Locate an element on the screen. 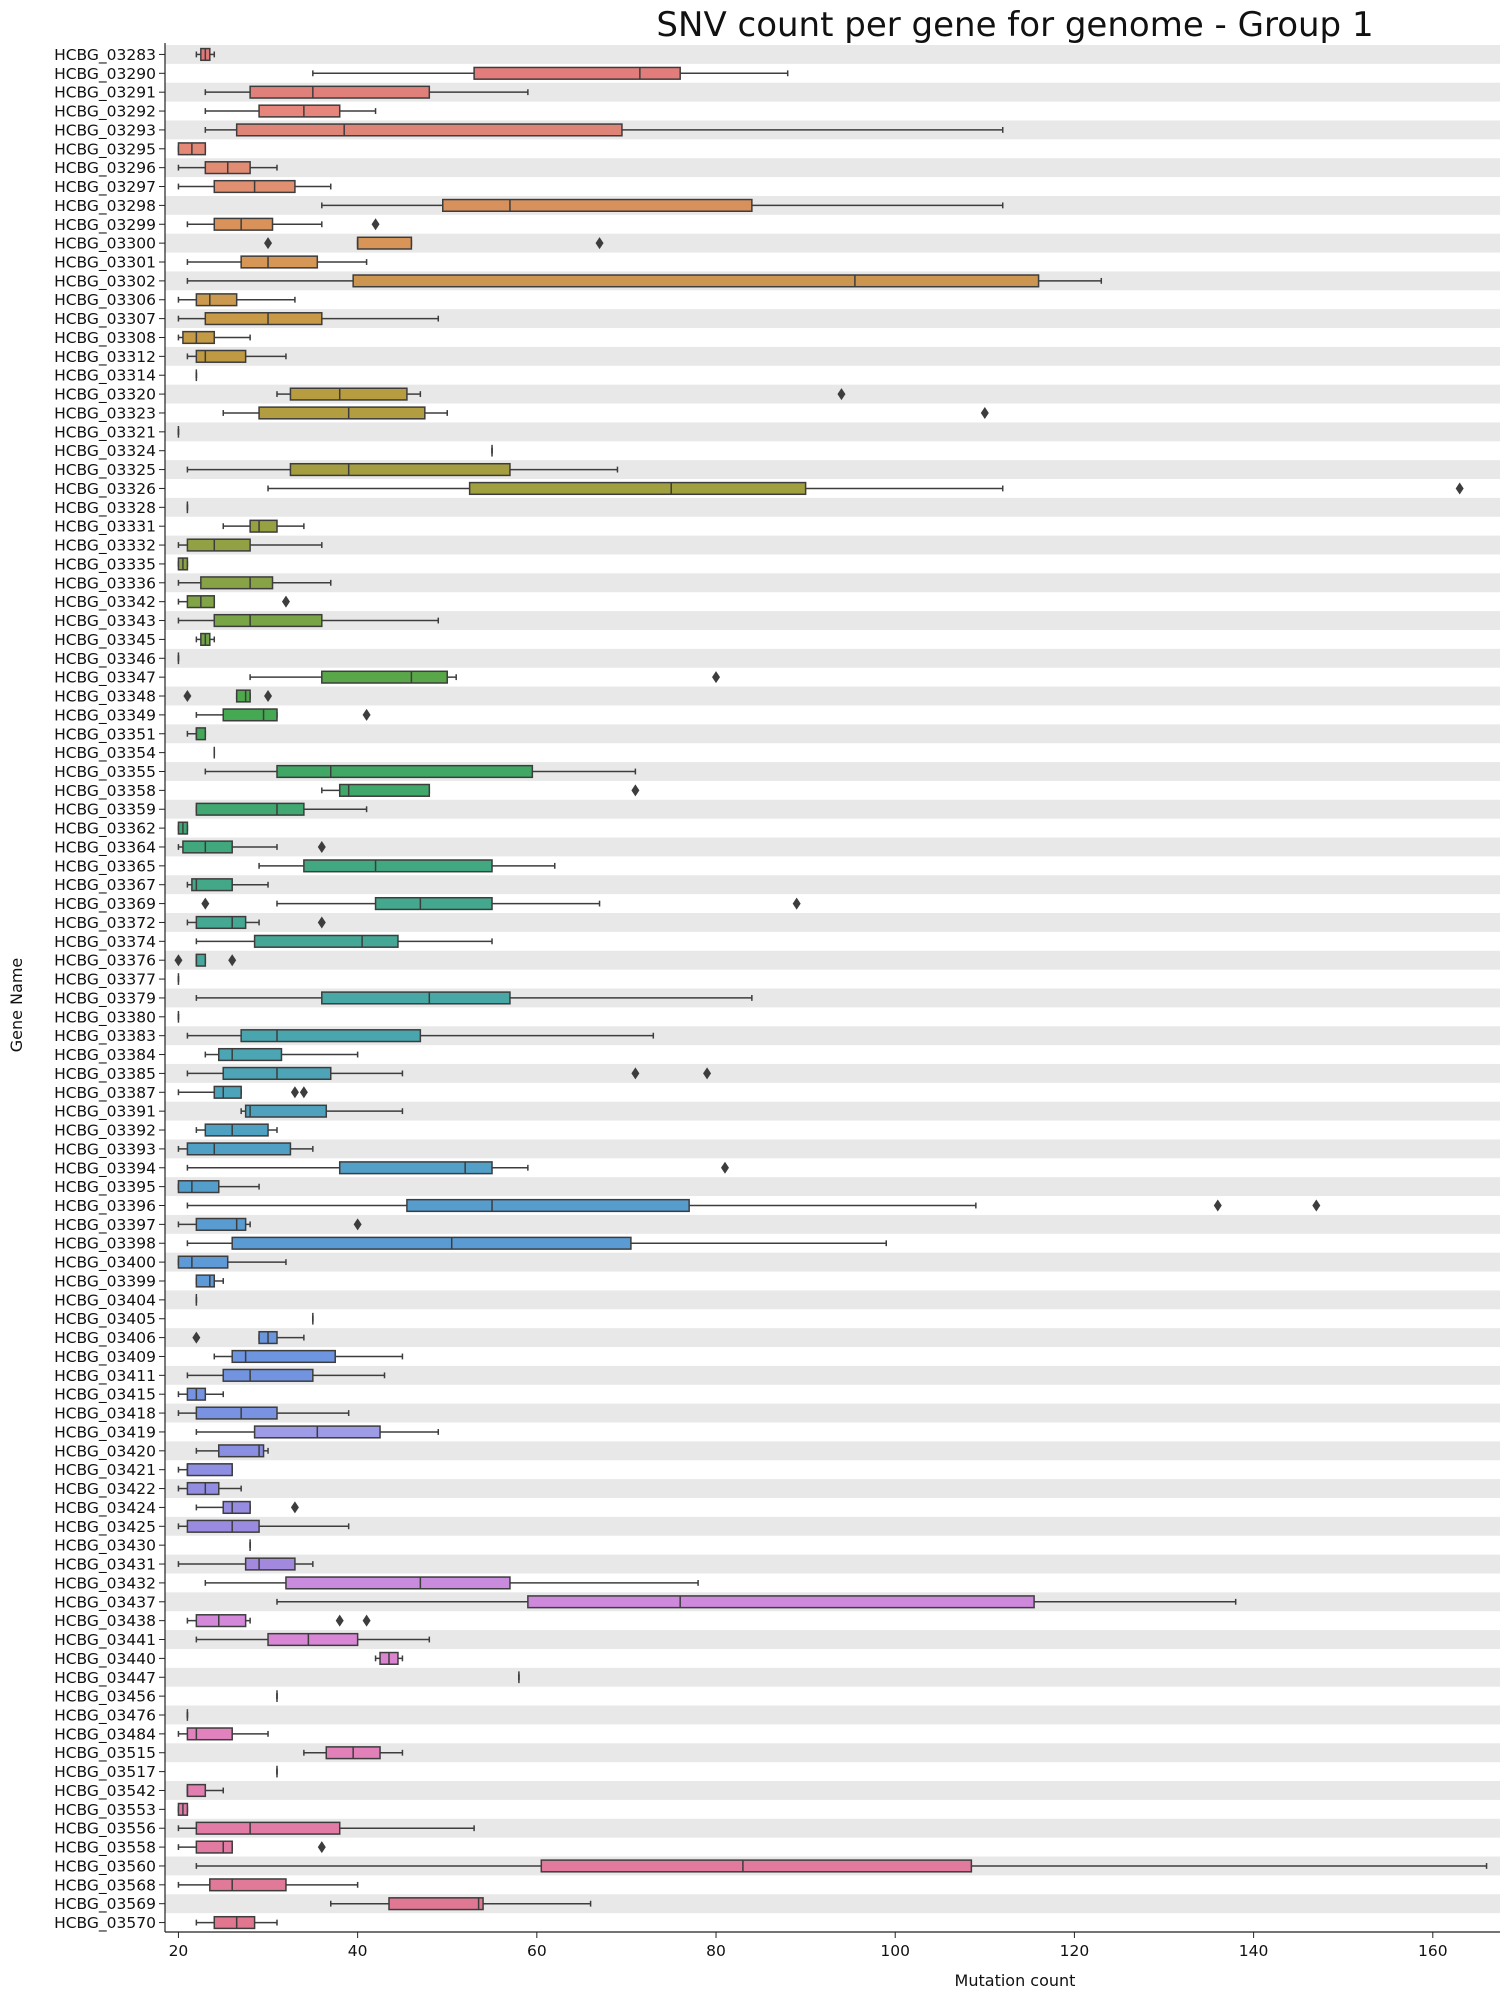 The image size is (1510, 1996). y-tick-label: HCBG_03372 is located at coordinates (105, 923).